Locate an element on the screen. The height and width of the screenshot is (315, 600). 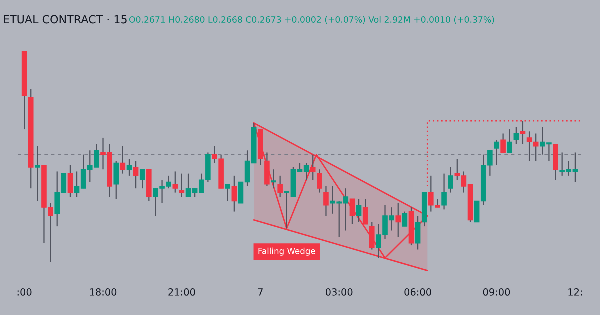
x-tick-label: 03:00 is located at coordinates (339, 292).